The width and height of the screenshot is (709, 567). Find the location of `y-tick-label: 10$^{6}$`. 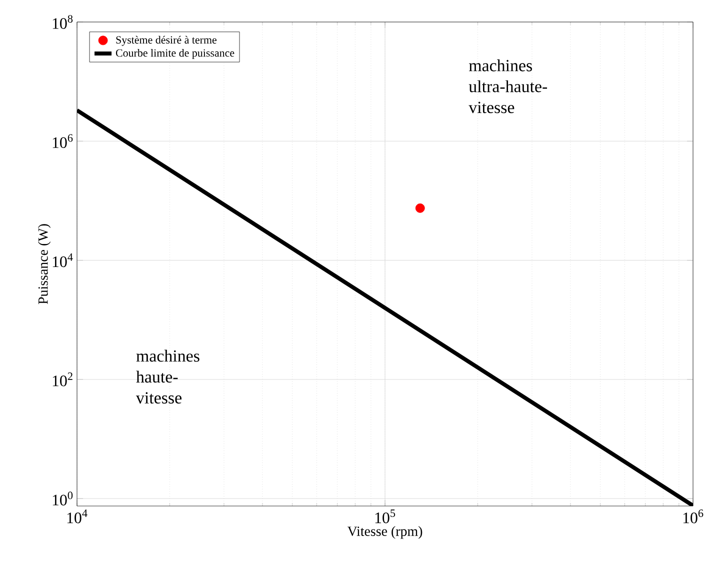

y-tick-label: 10$^{6}$ is located at coordinates (62, 141).